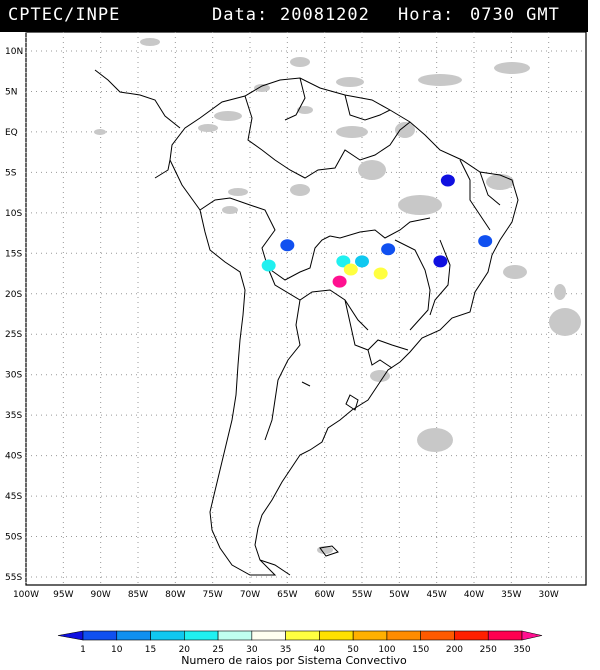 This screenshot has height=670, width=600. I want to click on lat-label: 40S, so click(13, 457).